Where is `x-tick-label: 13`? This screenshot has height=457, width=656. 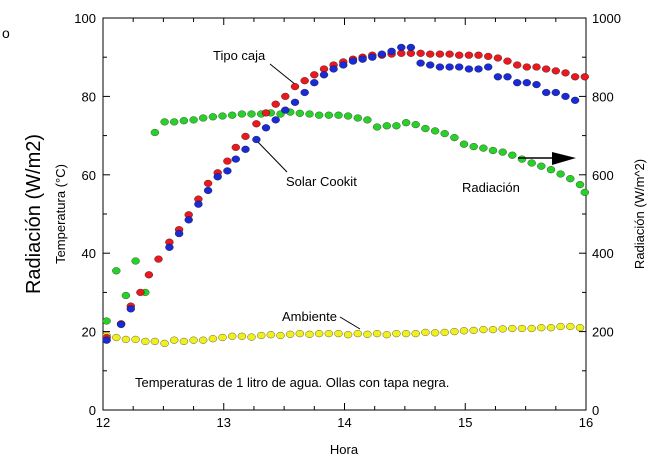
x-tick-label: 13 is located at coordinates (224, 422).